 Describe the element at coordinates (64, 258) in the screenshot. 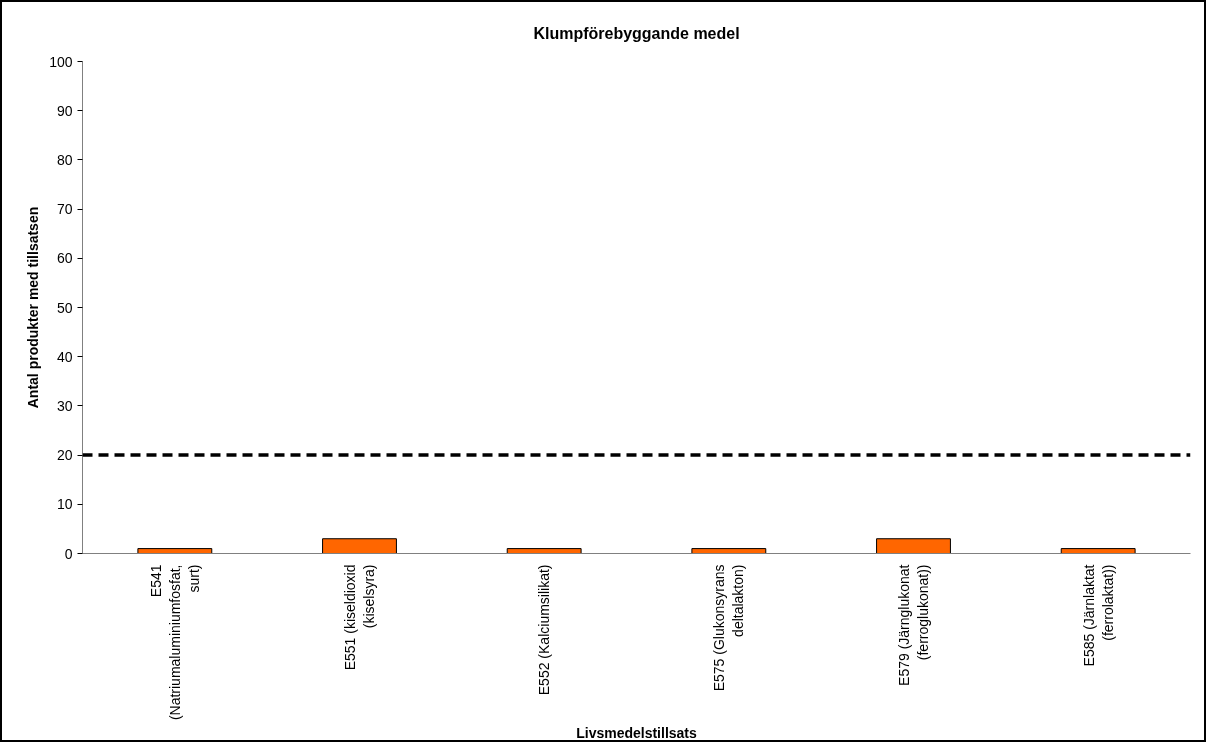

I see `y-tick-label: 60` at that location.